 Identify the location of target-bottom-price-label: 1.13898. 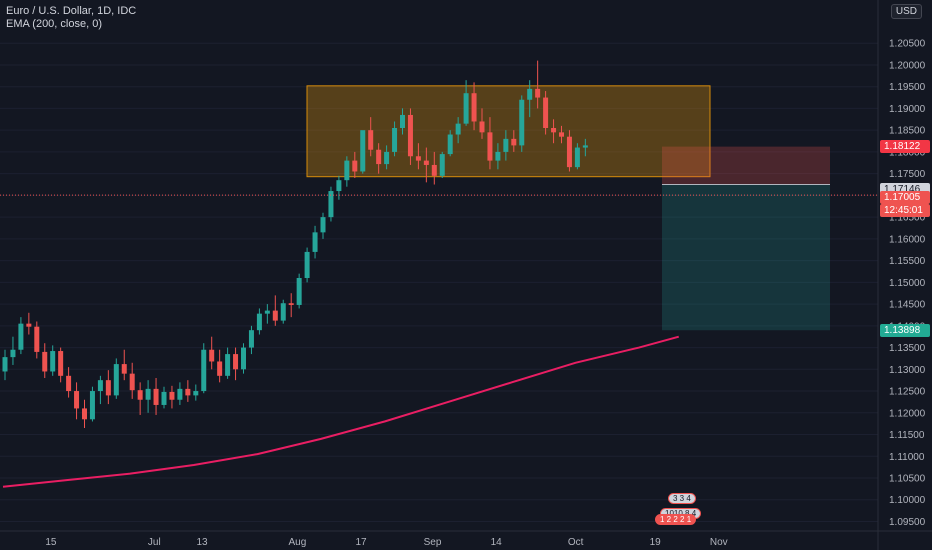
(905, 330).